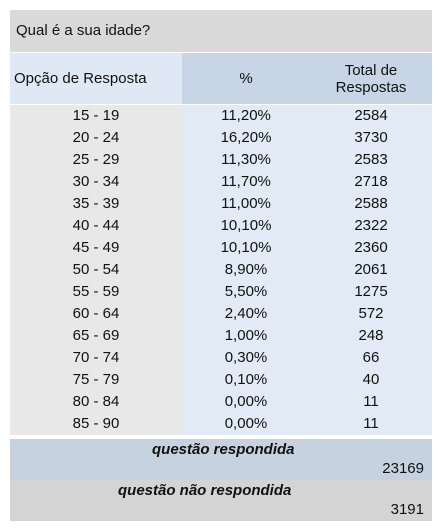 The image size is (442, 528). Describe the element at coordinates (96, 116) in the screenshot. I see `option-cell: 15 - 19` at that location.